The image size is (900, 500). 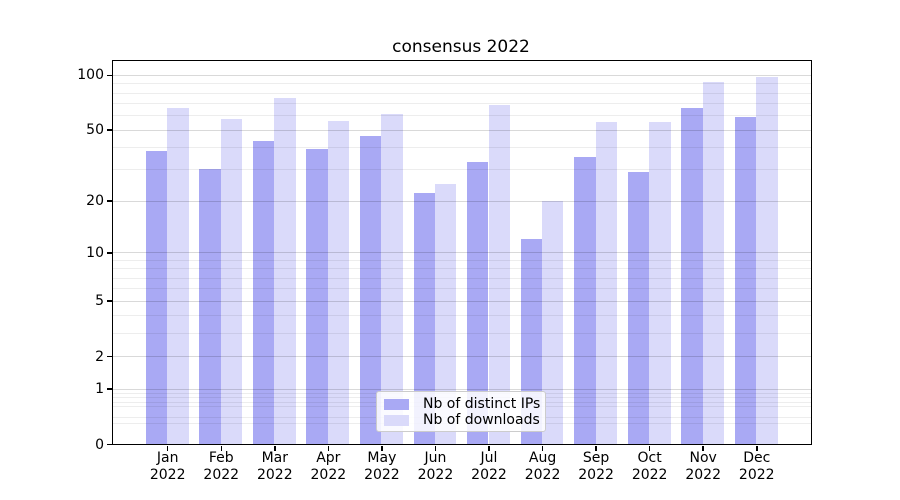 I want to click on y-tick-label: 5, so click(x=99, y=301).